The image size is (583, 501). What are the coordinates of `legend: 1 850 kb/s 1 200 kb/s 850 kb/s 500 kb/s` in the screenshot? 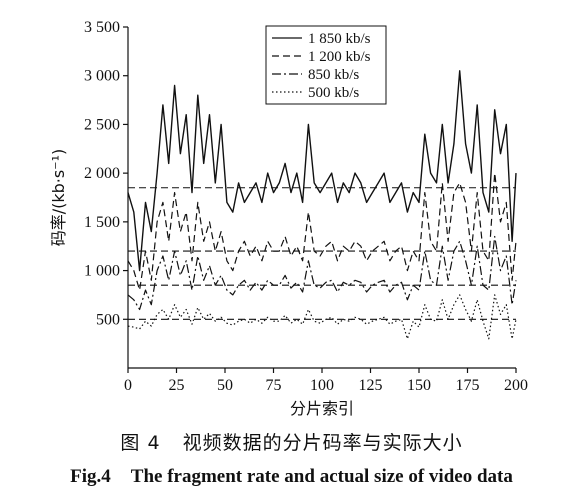 It's located at (326, 65).